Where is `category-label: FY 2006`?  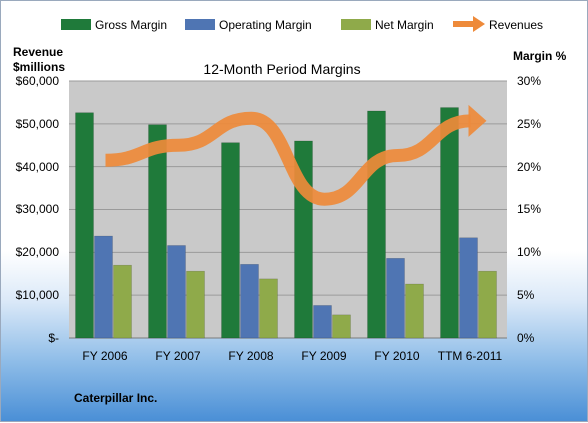 category-label: FY 2006 is located at coordinates (104, 356).